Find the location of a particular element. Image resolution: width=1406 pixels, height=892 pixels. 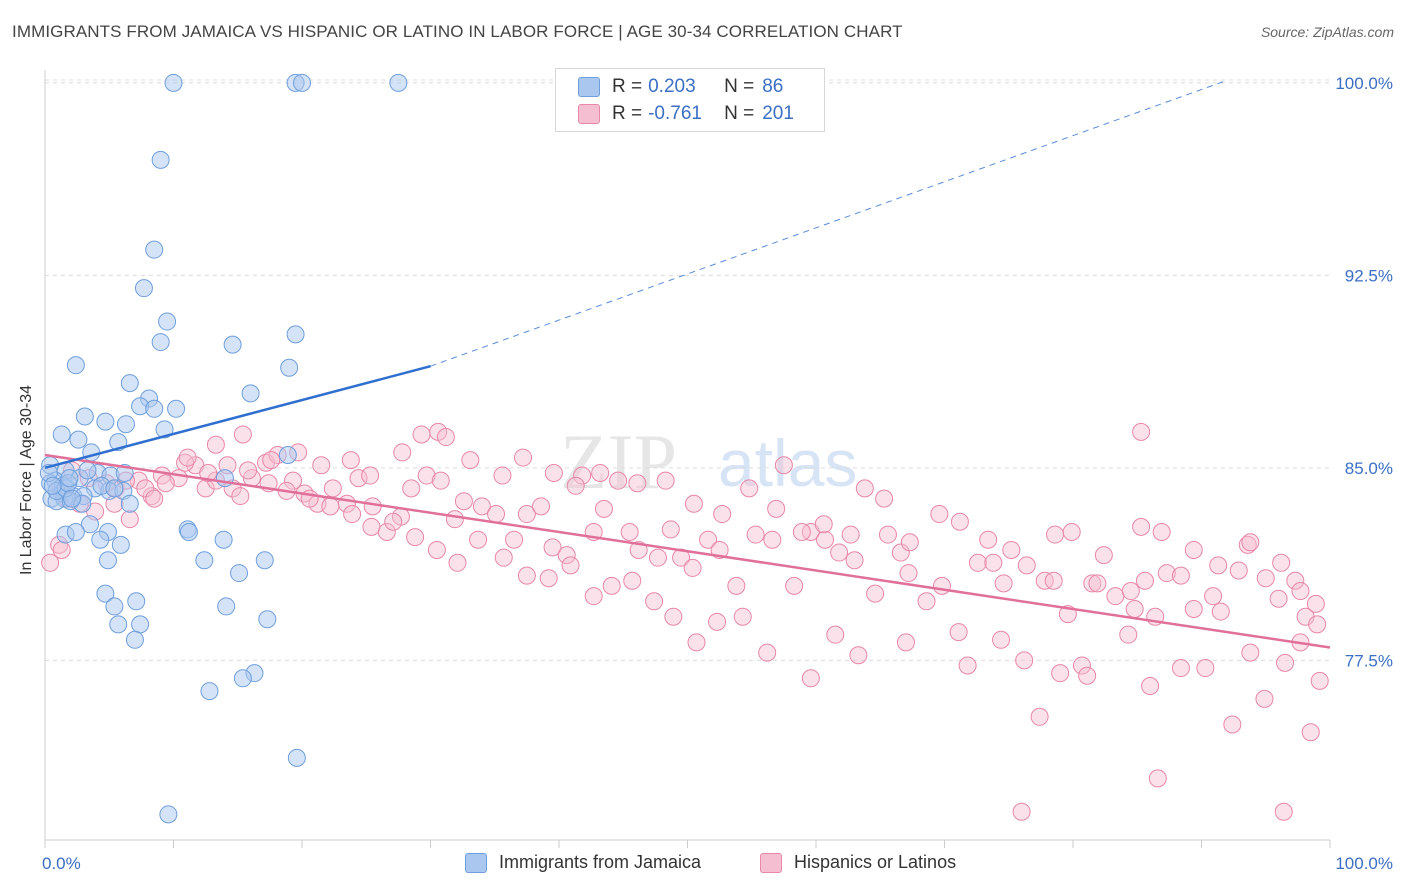

y-tick-label: 77.5% is located at coordinates (1369, 660).